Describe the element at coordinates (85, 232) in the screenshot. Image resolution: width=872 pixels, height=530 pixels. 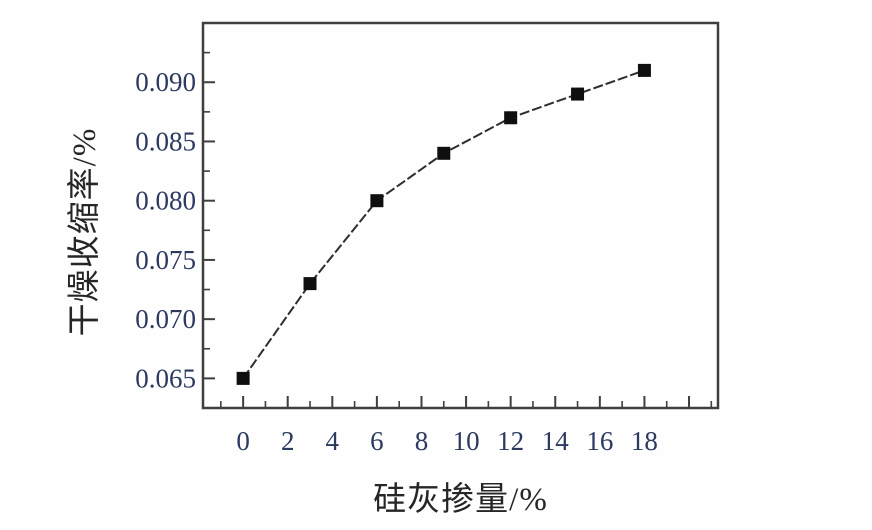
I see `y-axis-title: 干燥收缩率/%` at that location.